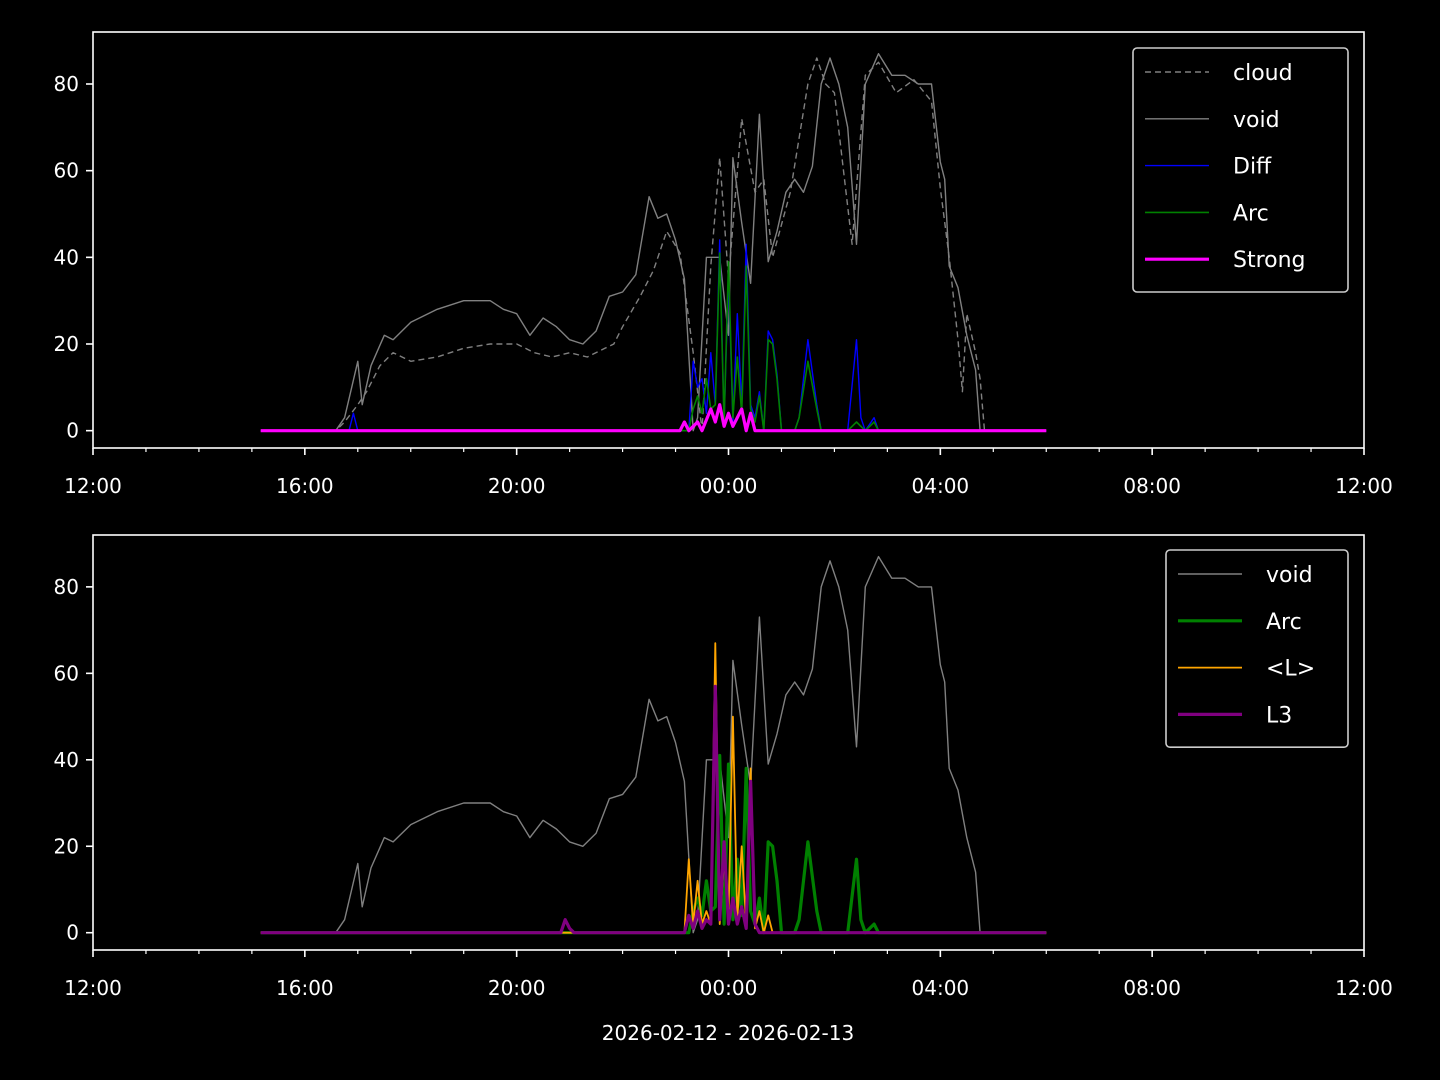 The image size is (1440, 1080). Describe the element at coordinates (653, 844) in the screenshot. I see `series-line-arc` at that location.